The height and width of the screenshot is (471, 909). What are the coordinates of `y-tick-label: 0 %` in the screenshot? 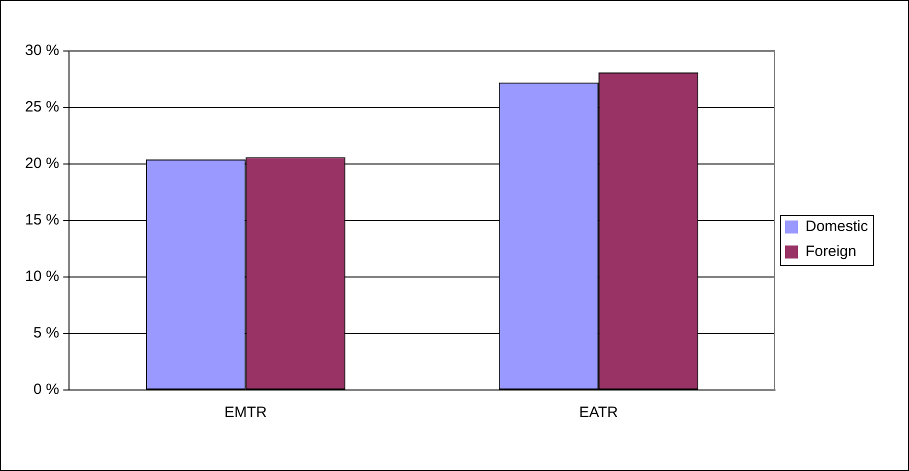 It's located at (46, 389).